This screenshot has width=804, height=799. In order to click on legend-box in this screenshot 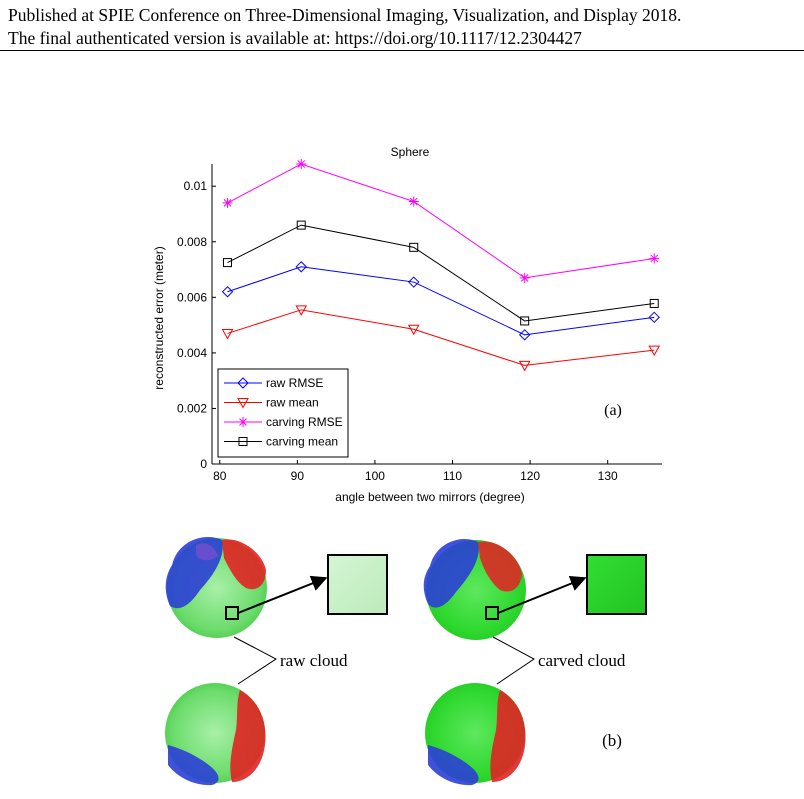, I will do `click(283, 413)`.